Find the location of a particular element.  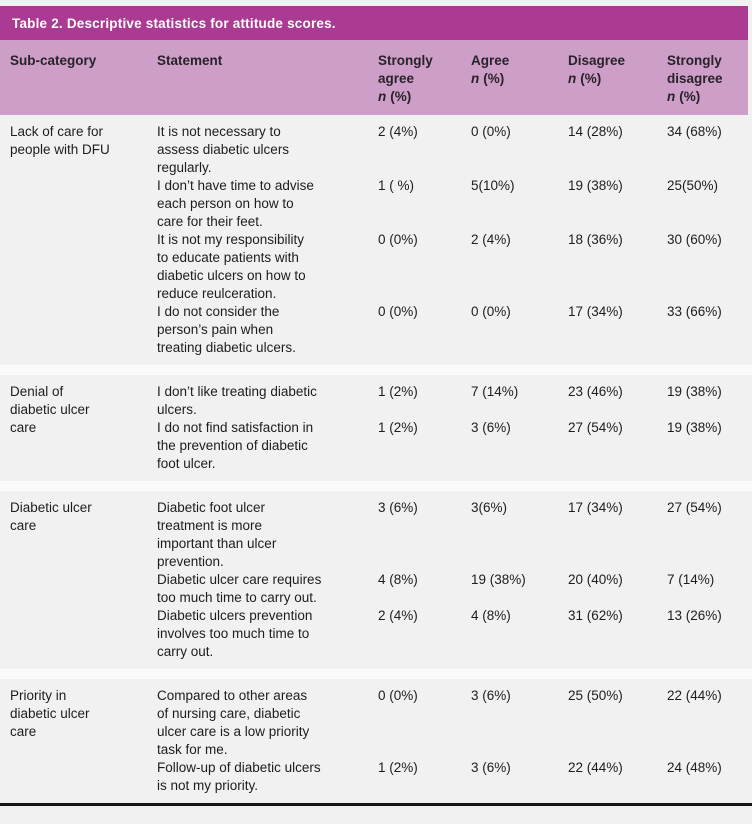

col-header-subcategory: Sub-category is located at coordinates (53, 60).